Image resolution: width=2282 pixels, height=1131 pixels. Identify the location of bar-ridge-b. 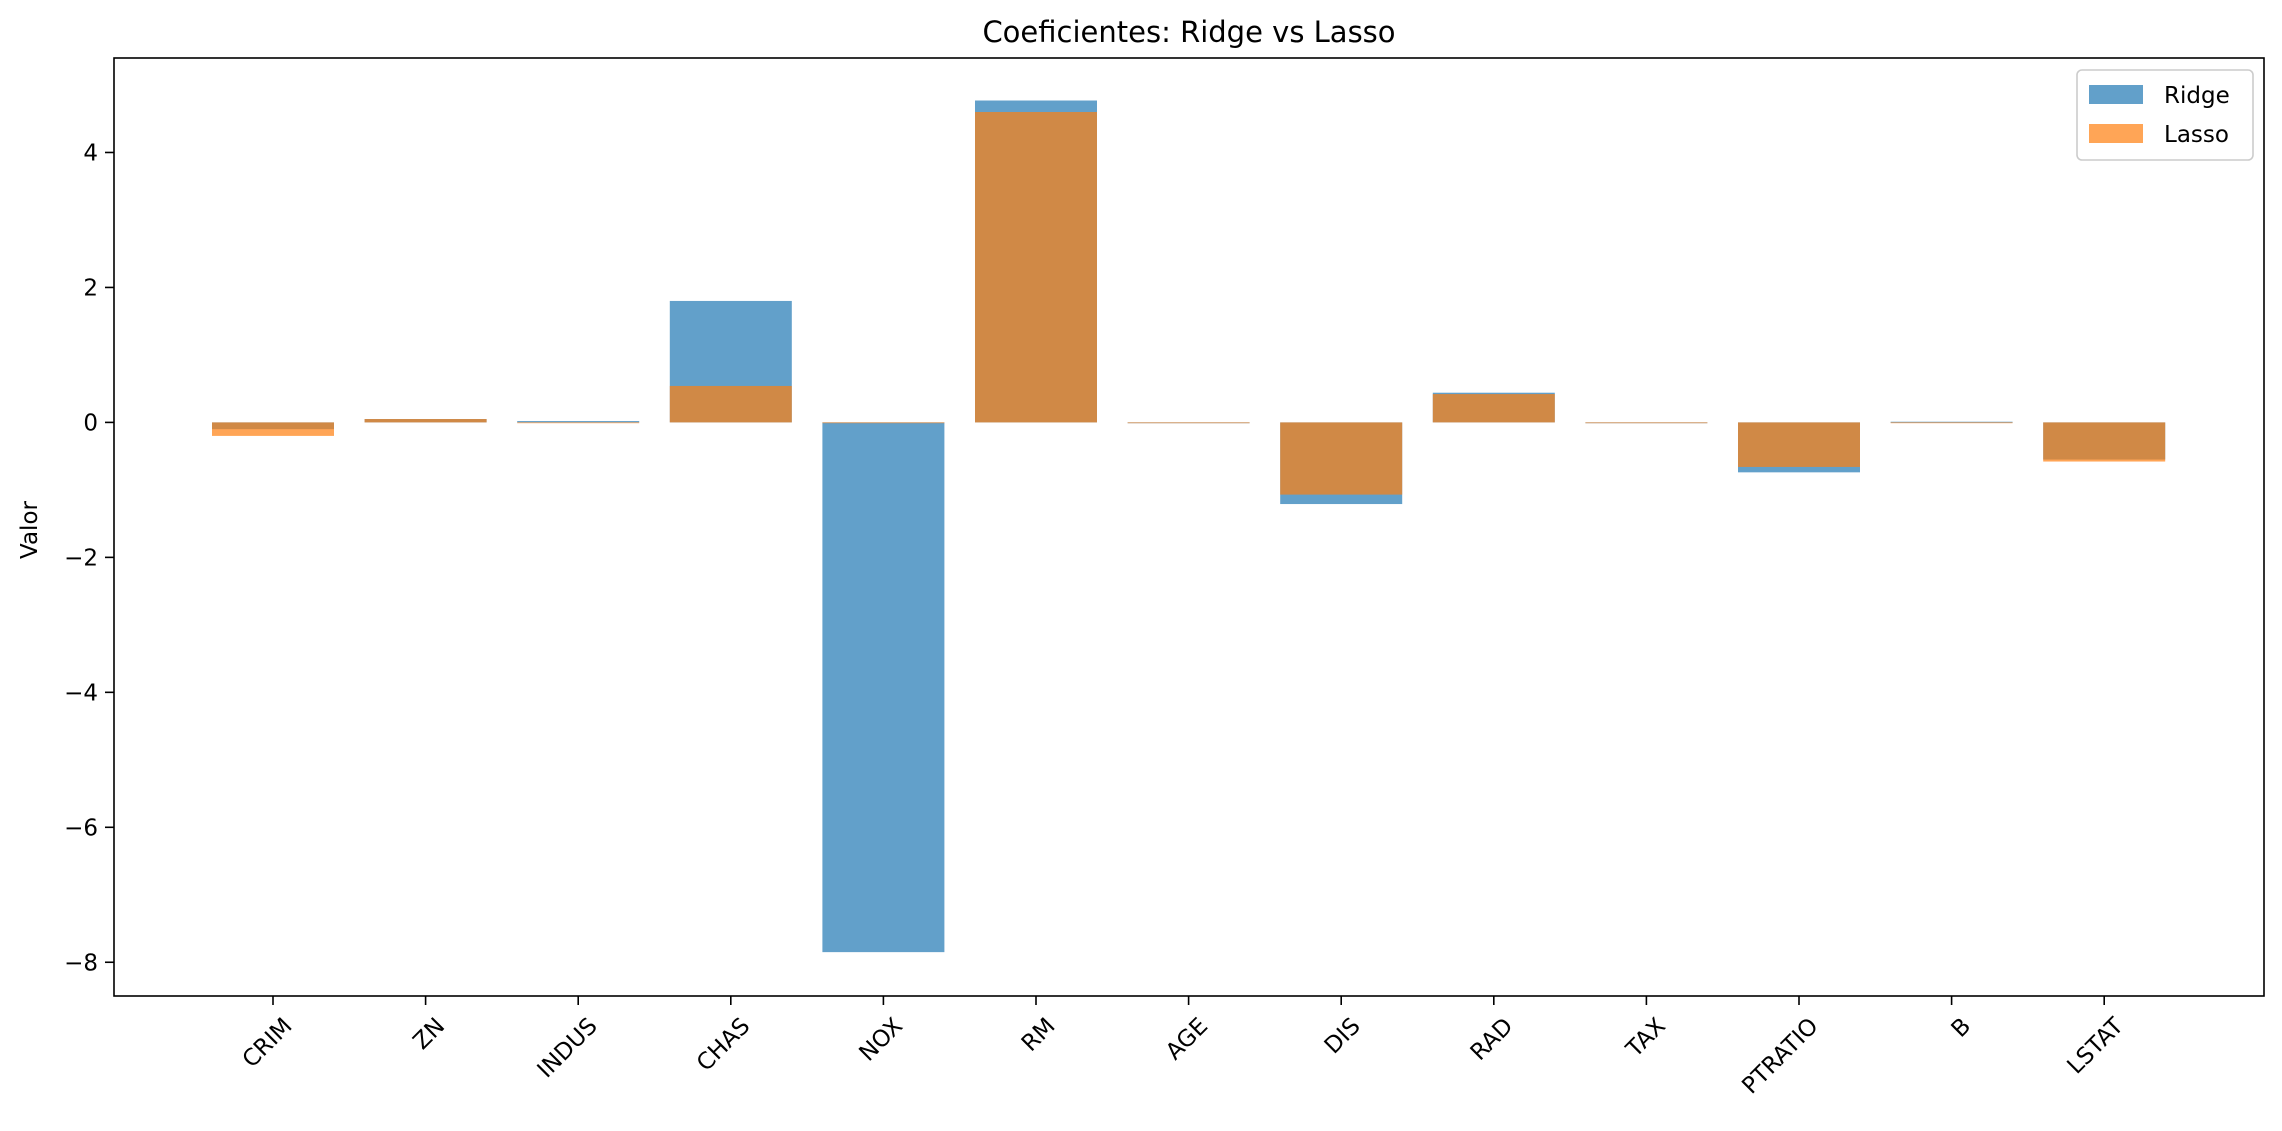
(1951, 422).